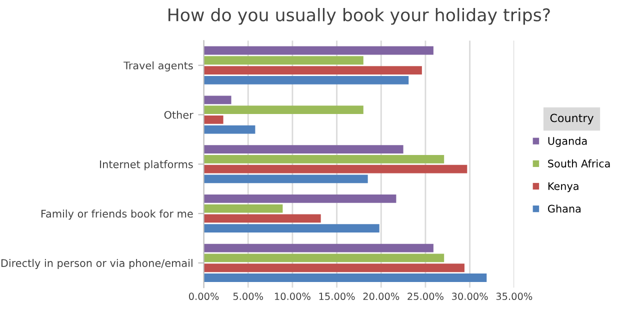 This screenshot has width=627, height=325. What do you see at coordinates (203, 296) in the screenshot?
I see `x-tick-label: 0.00%` at bounding box center [203, 296].